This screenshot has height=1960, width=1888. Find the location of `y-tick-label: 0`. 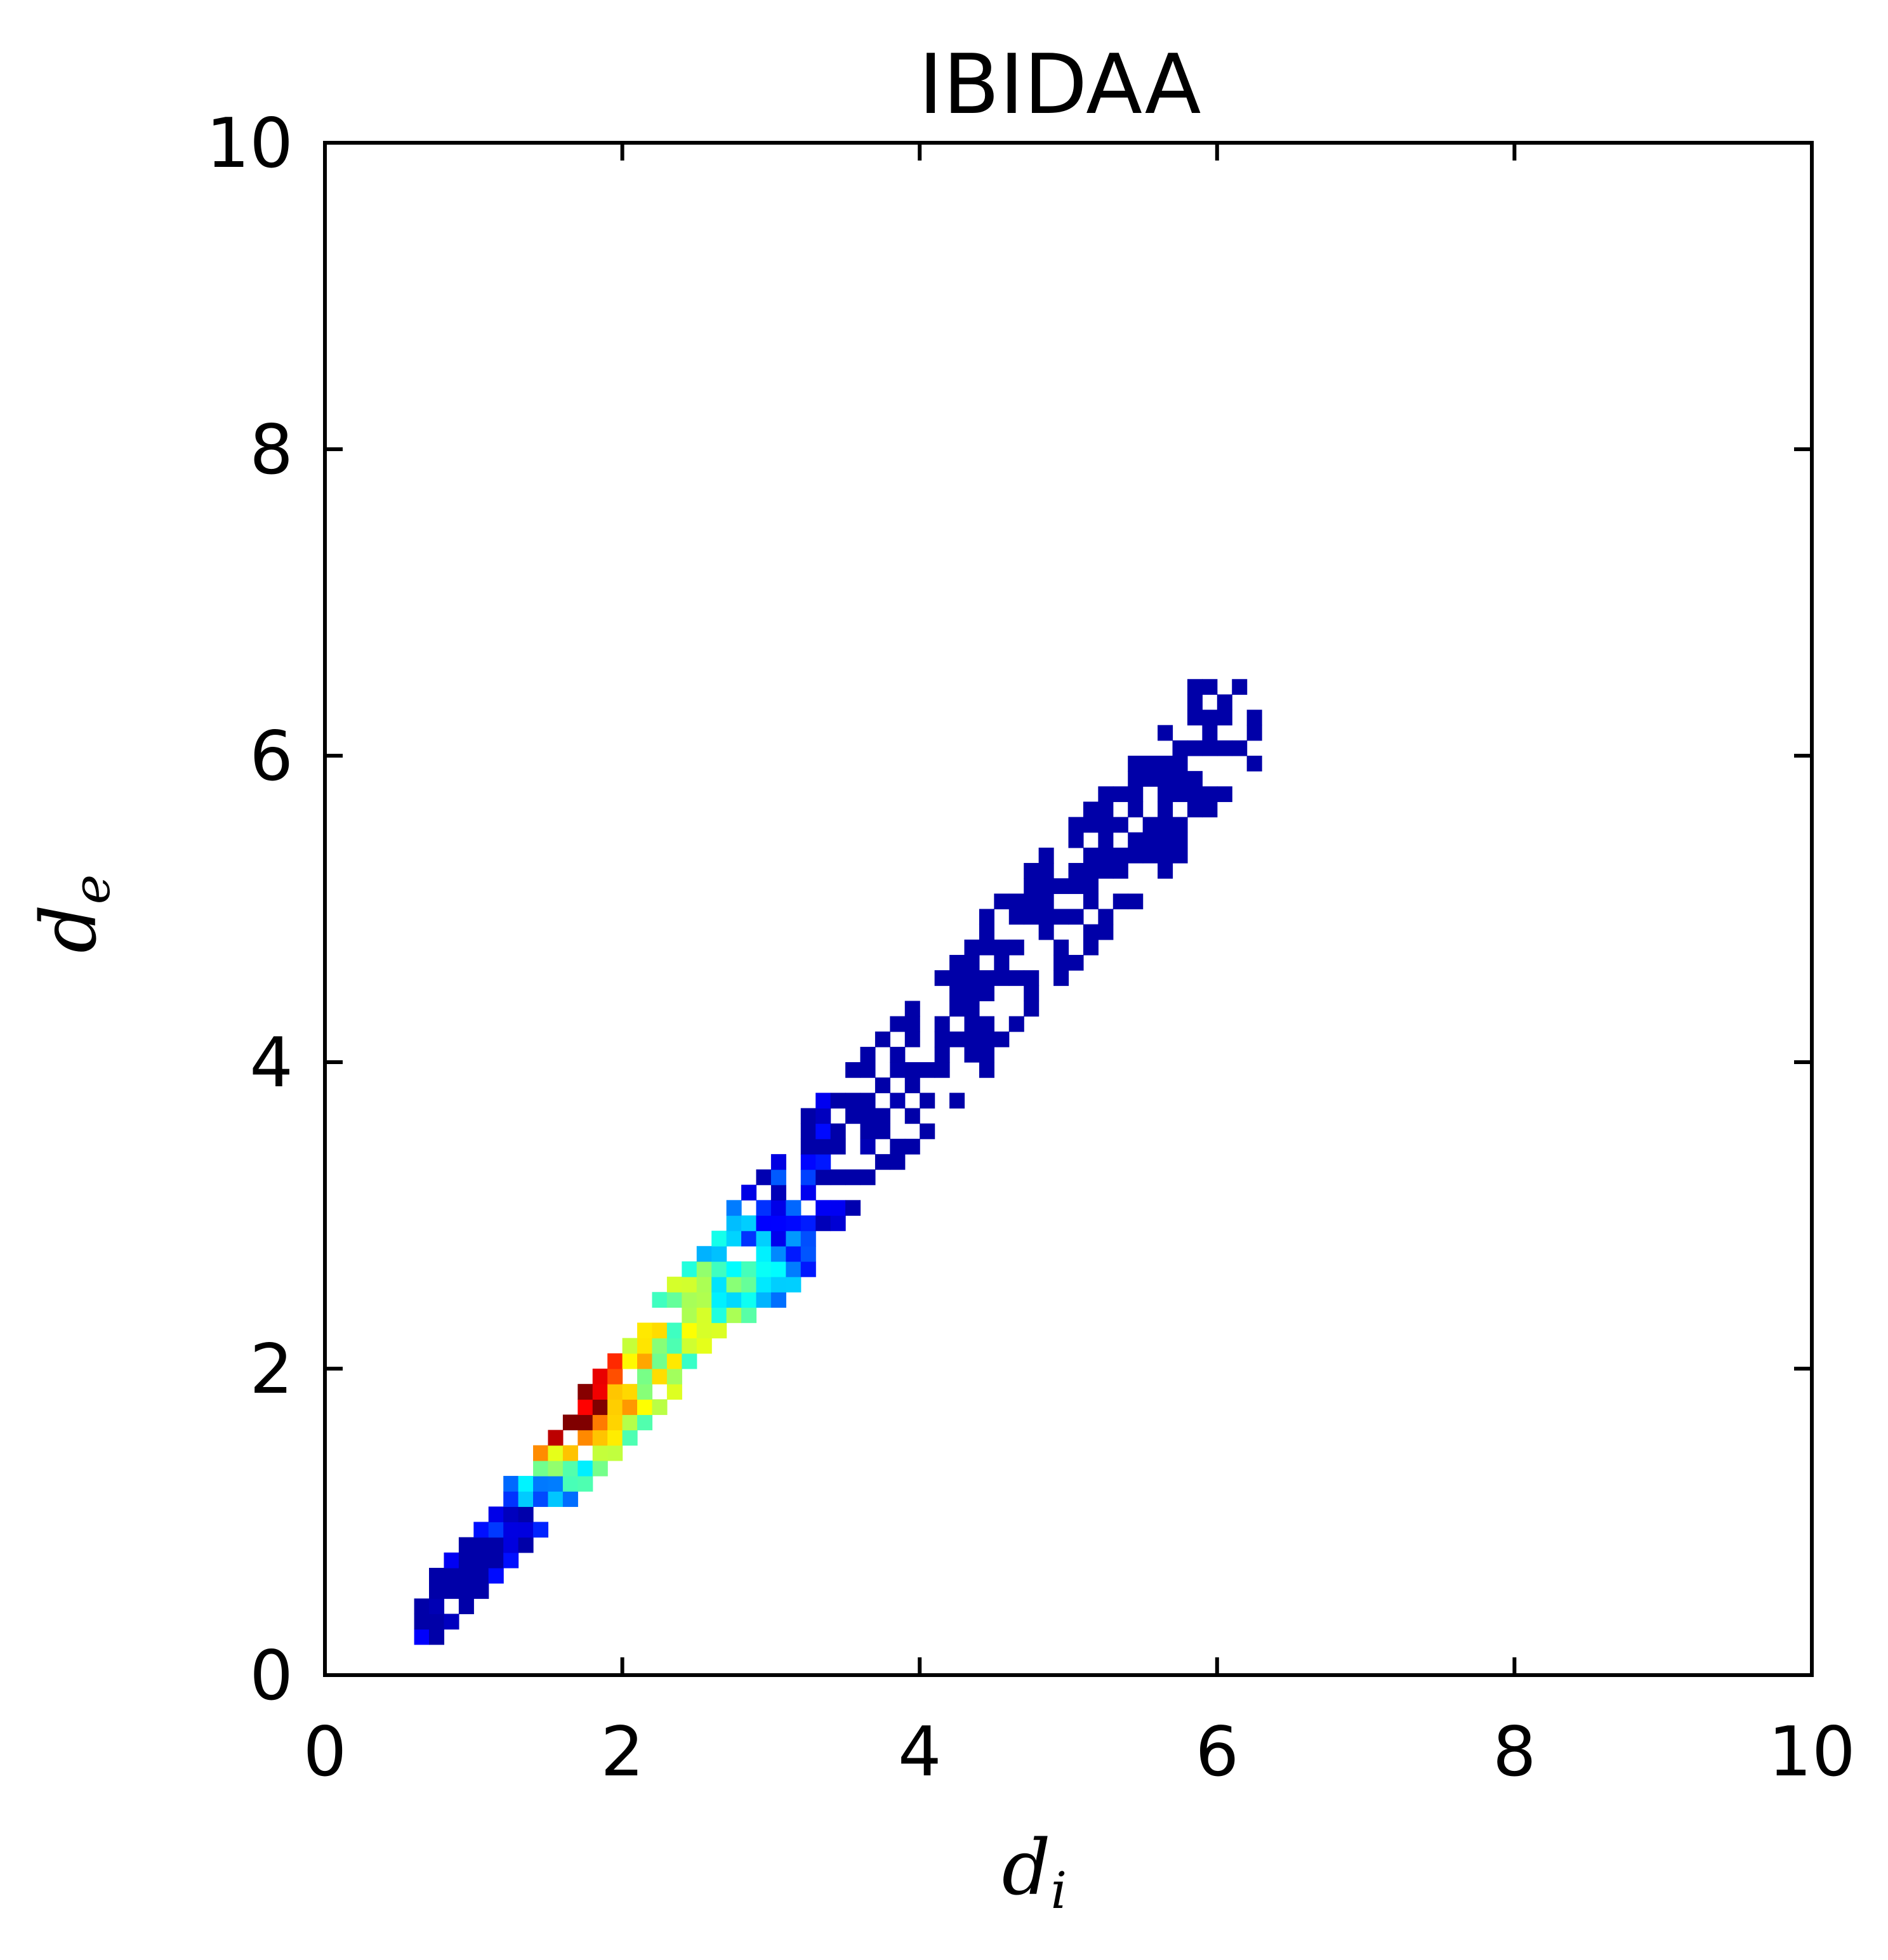

y-tick-label: 0 is located at coordinates (271, 1676).